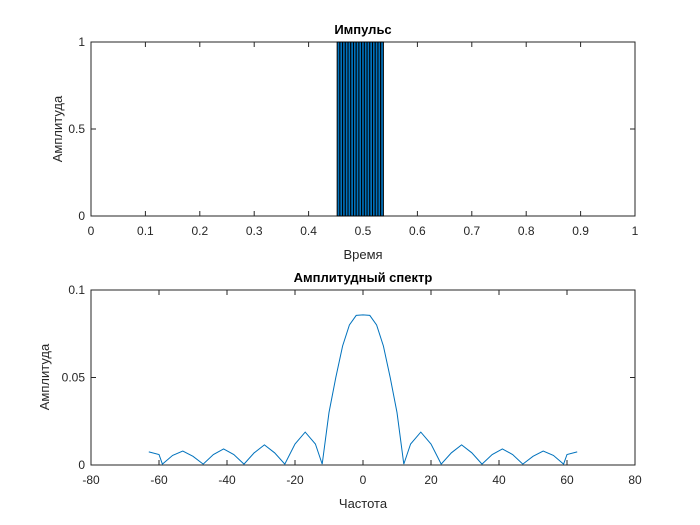 The height and width of the screenshot is (525, 700). Describe the element at coordinates (81, 42) in the screenshot. I see `impulse-y-tick-label: 1` at that location.